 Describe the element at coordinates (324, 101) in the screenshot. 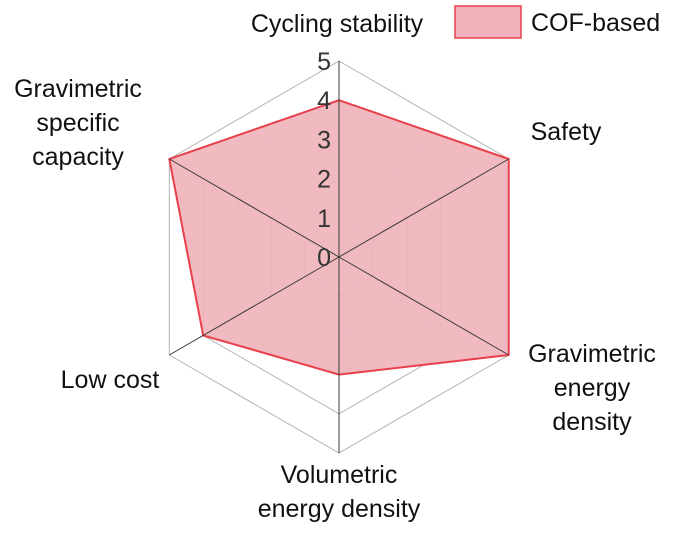

I see `tick-label-4: 4` at that location.